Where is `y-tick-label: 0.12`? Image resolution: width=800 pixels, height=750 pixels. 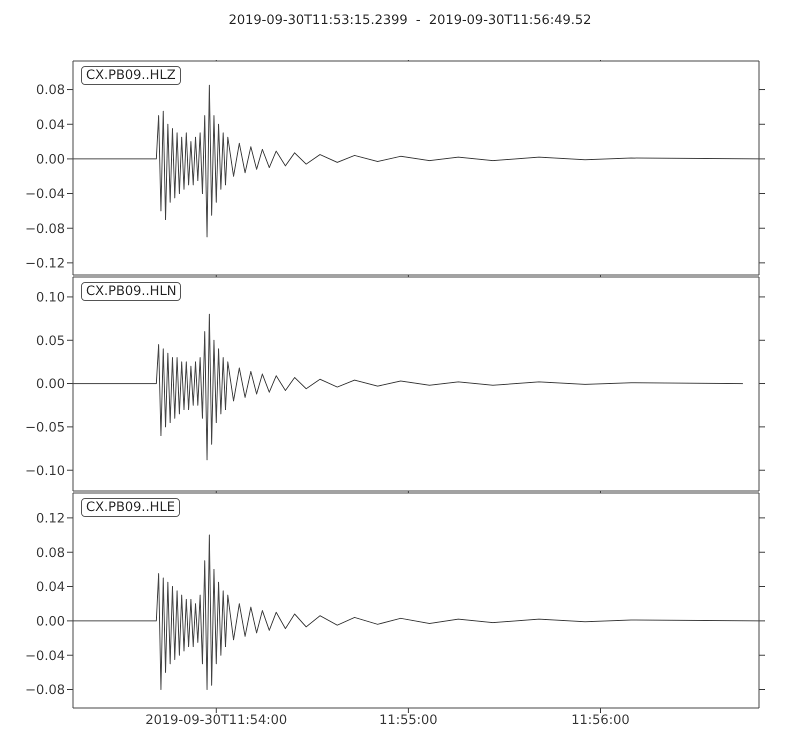 y-tick-label: 0.12 is located at coordinates (50, 519).